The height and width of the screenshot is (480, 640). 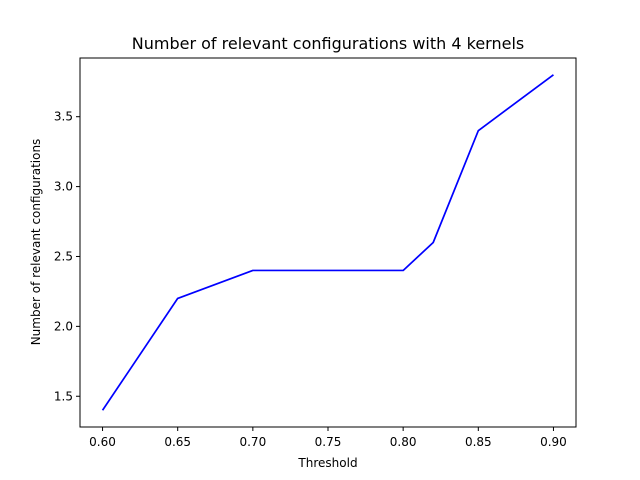 What do you see at coordinates (553, 442) in the screenshot?
I see `x-tick-label: 0.90` at bounding box center [553, 442].